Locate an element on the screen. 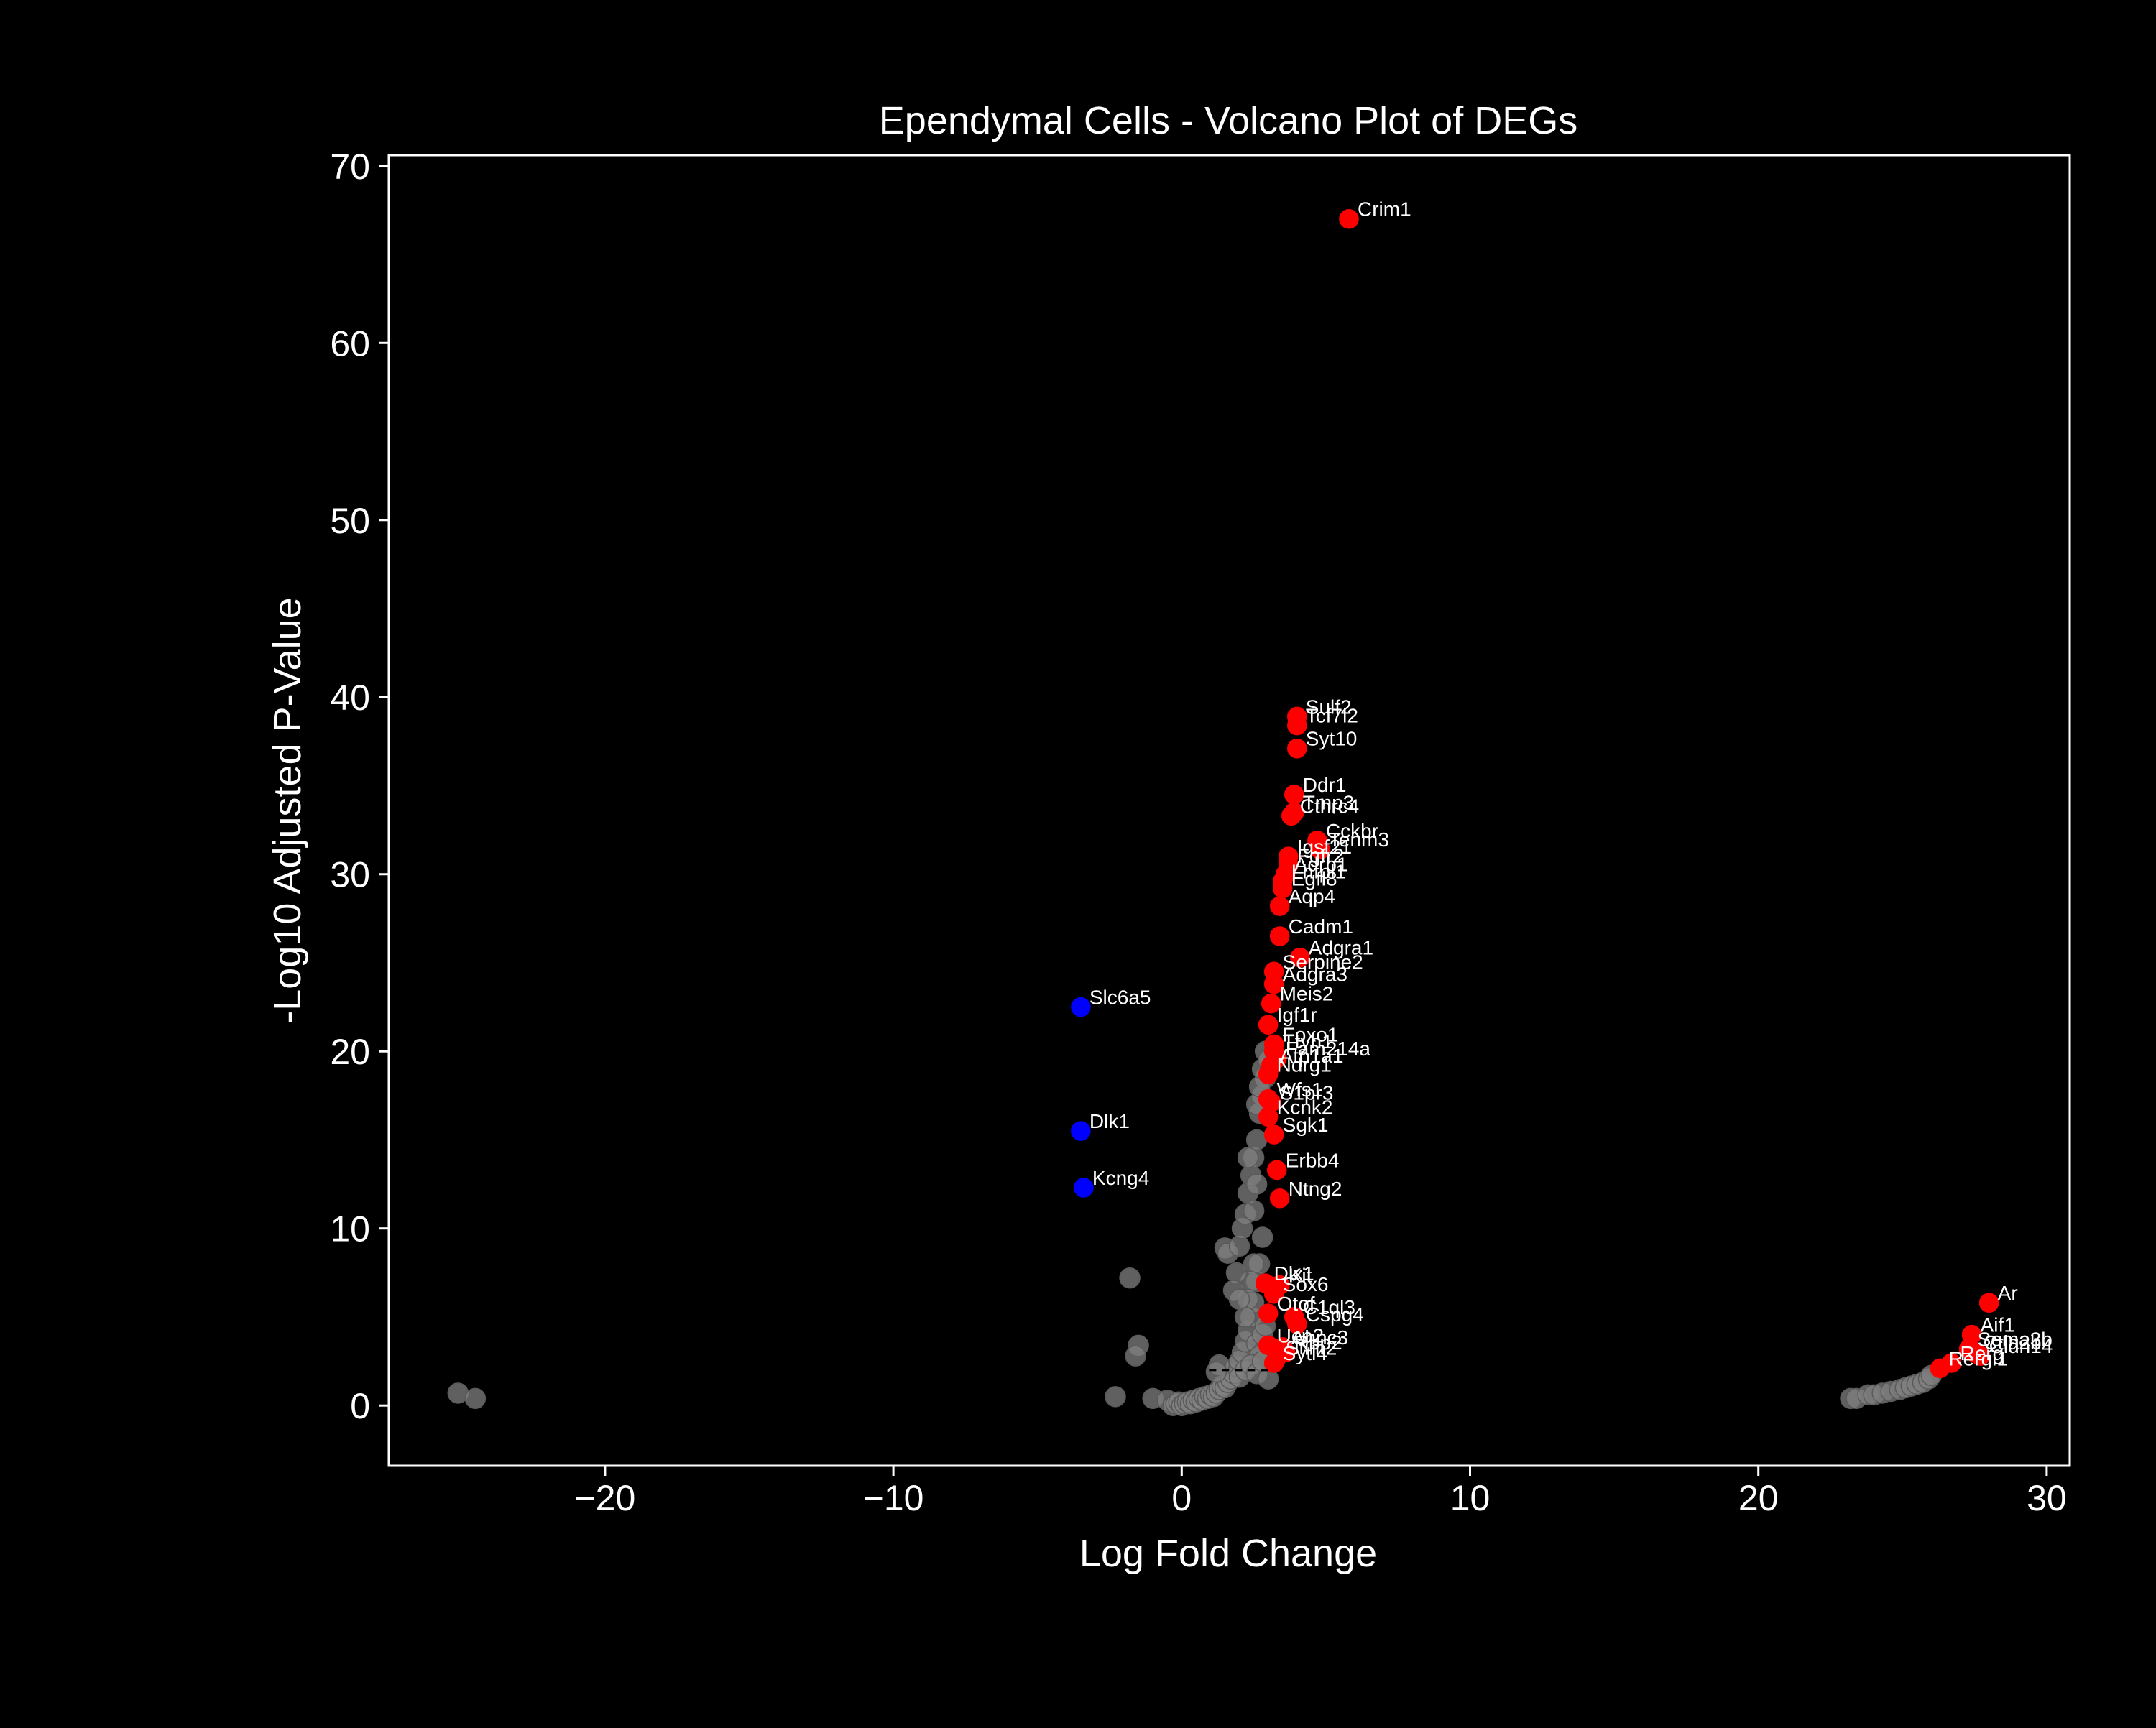 This screenshot has width=2156, height=1728. gene-label: Ddr1 is located at coordinates (1325, 785).